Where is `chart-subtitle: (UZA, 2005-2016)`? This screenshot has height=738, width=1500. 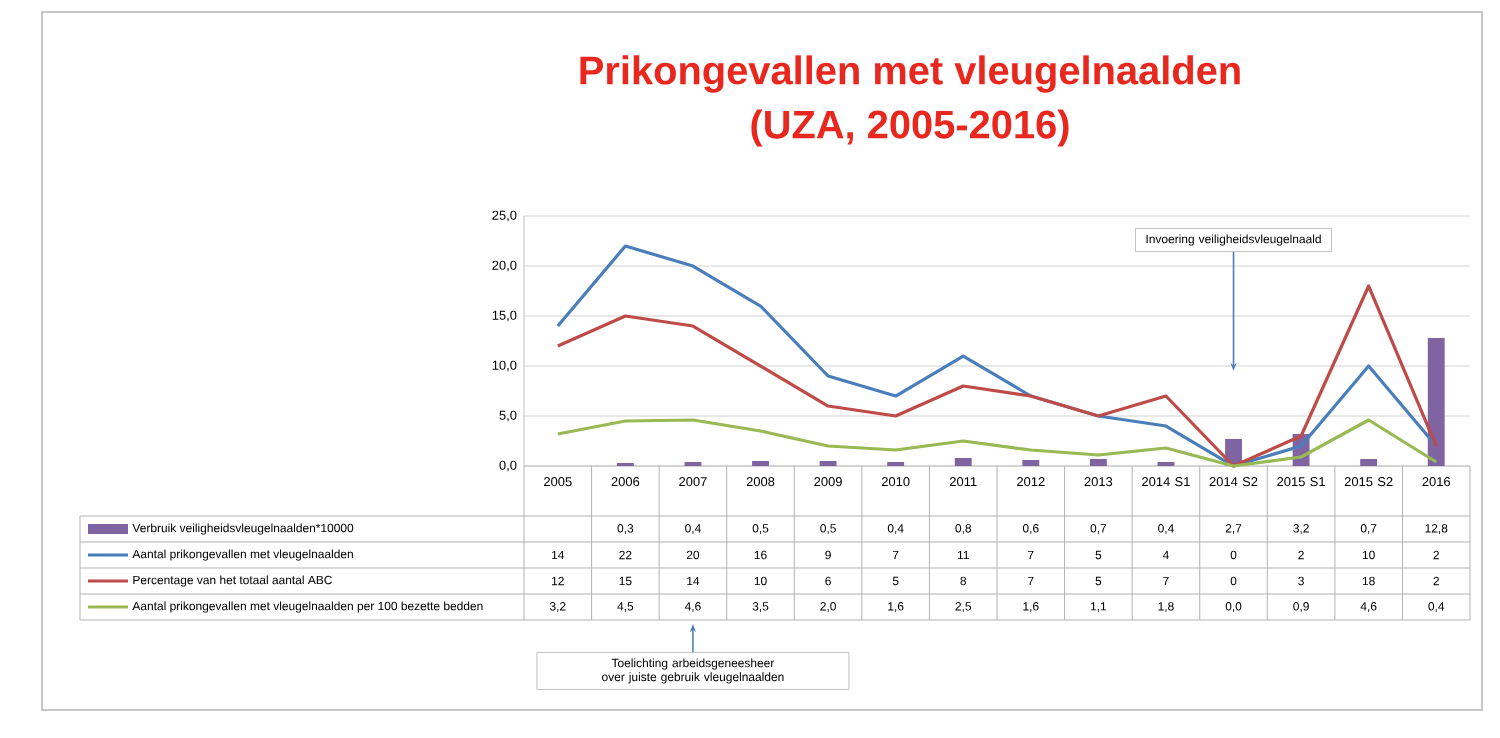
chart-subtitle: (UZA, 2005-2016) is located at coordinates (910, 128).